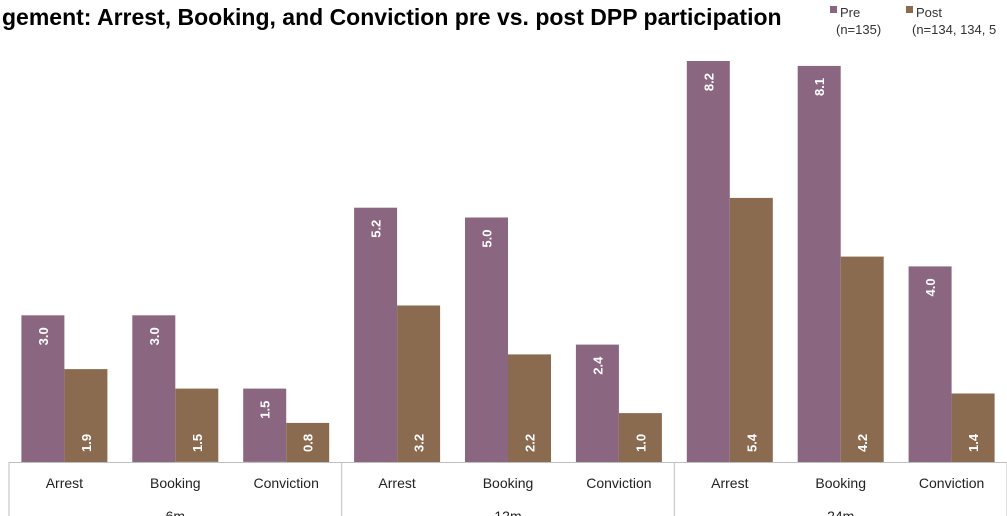 Image resolution: width=1007 pixels, height=516 pixels. Describe the element at coordinates (530, 443) in the screenshot. I see `bar-value-label: 2.2` at that location.